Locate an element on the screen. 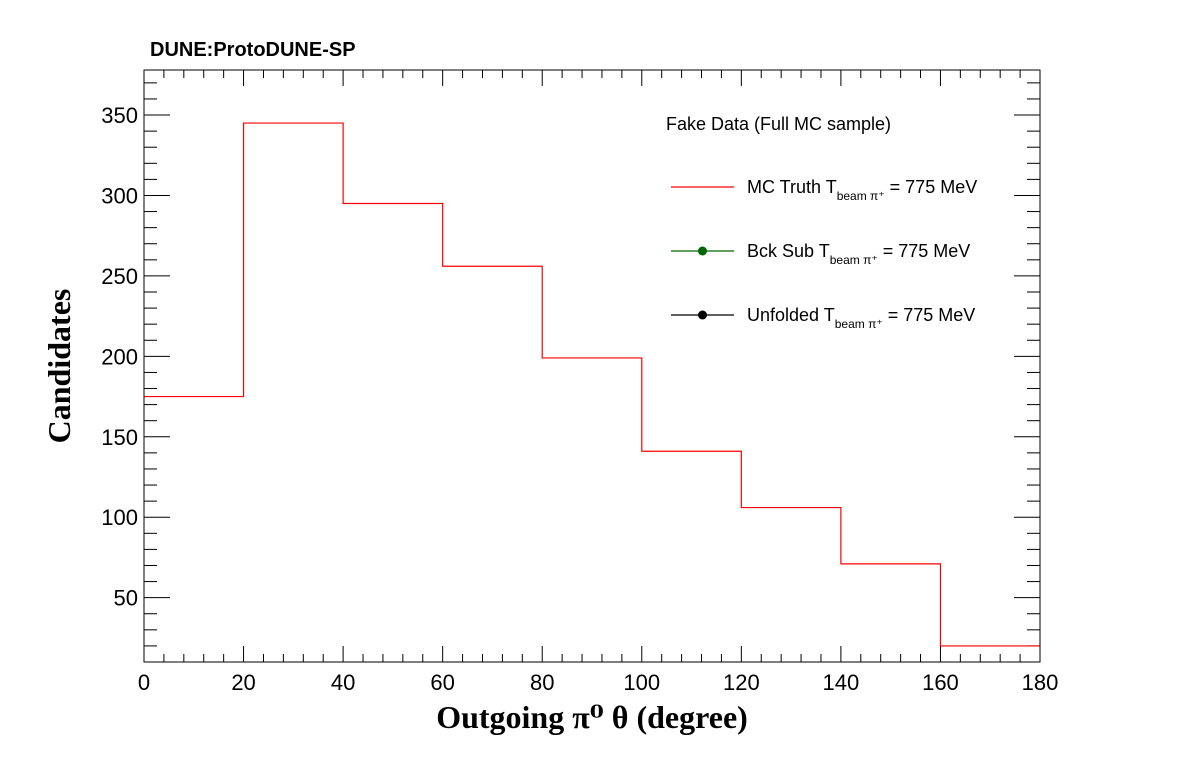  x-tick-label: 120 is located at coordinates (741, 682).